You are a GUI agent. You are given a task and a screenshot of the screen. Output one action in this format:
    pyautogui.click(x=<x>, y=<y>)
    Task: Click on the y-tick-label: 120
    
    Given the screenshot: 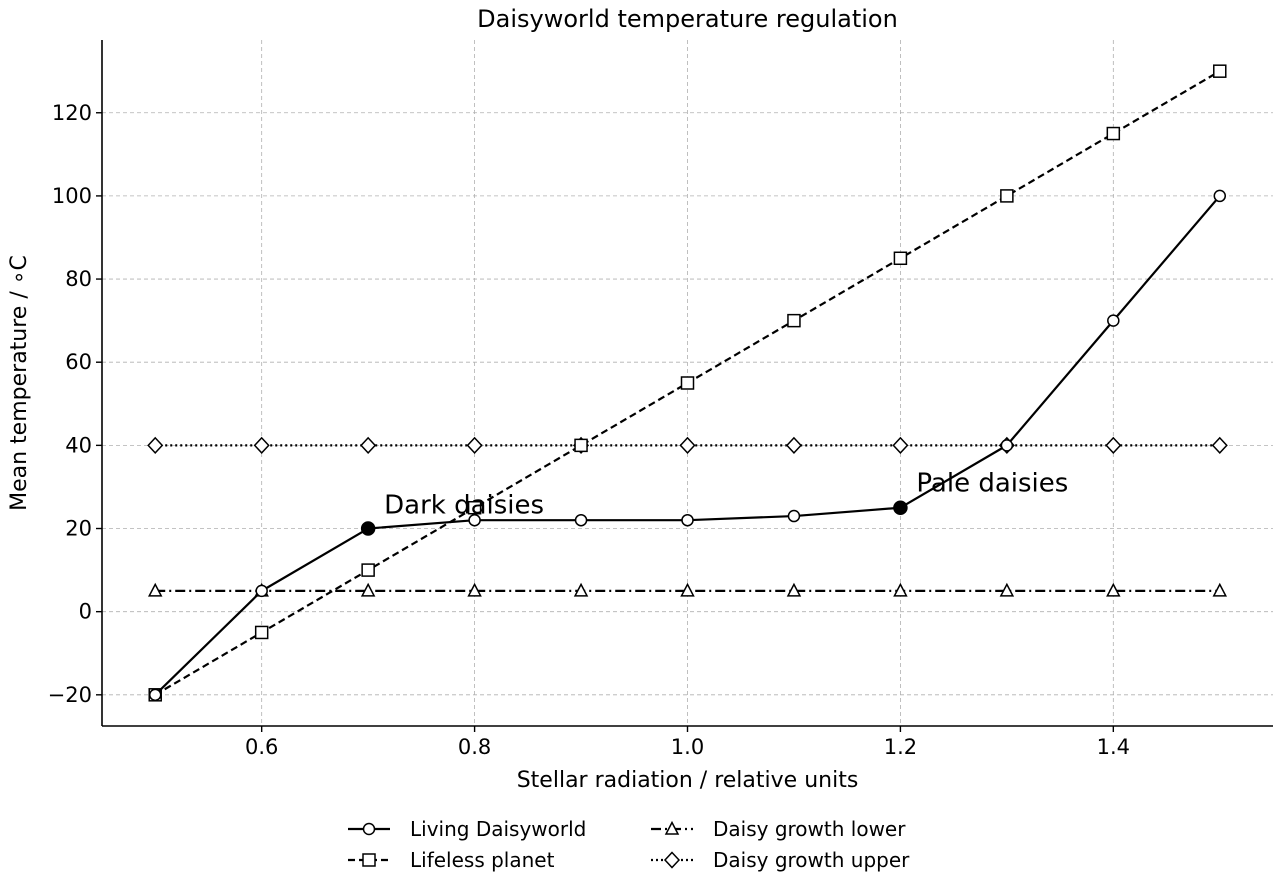 What is the action you would take?
    pyautogui.click(x=72, y=113)
    